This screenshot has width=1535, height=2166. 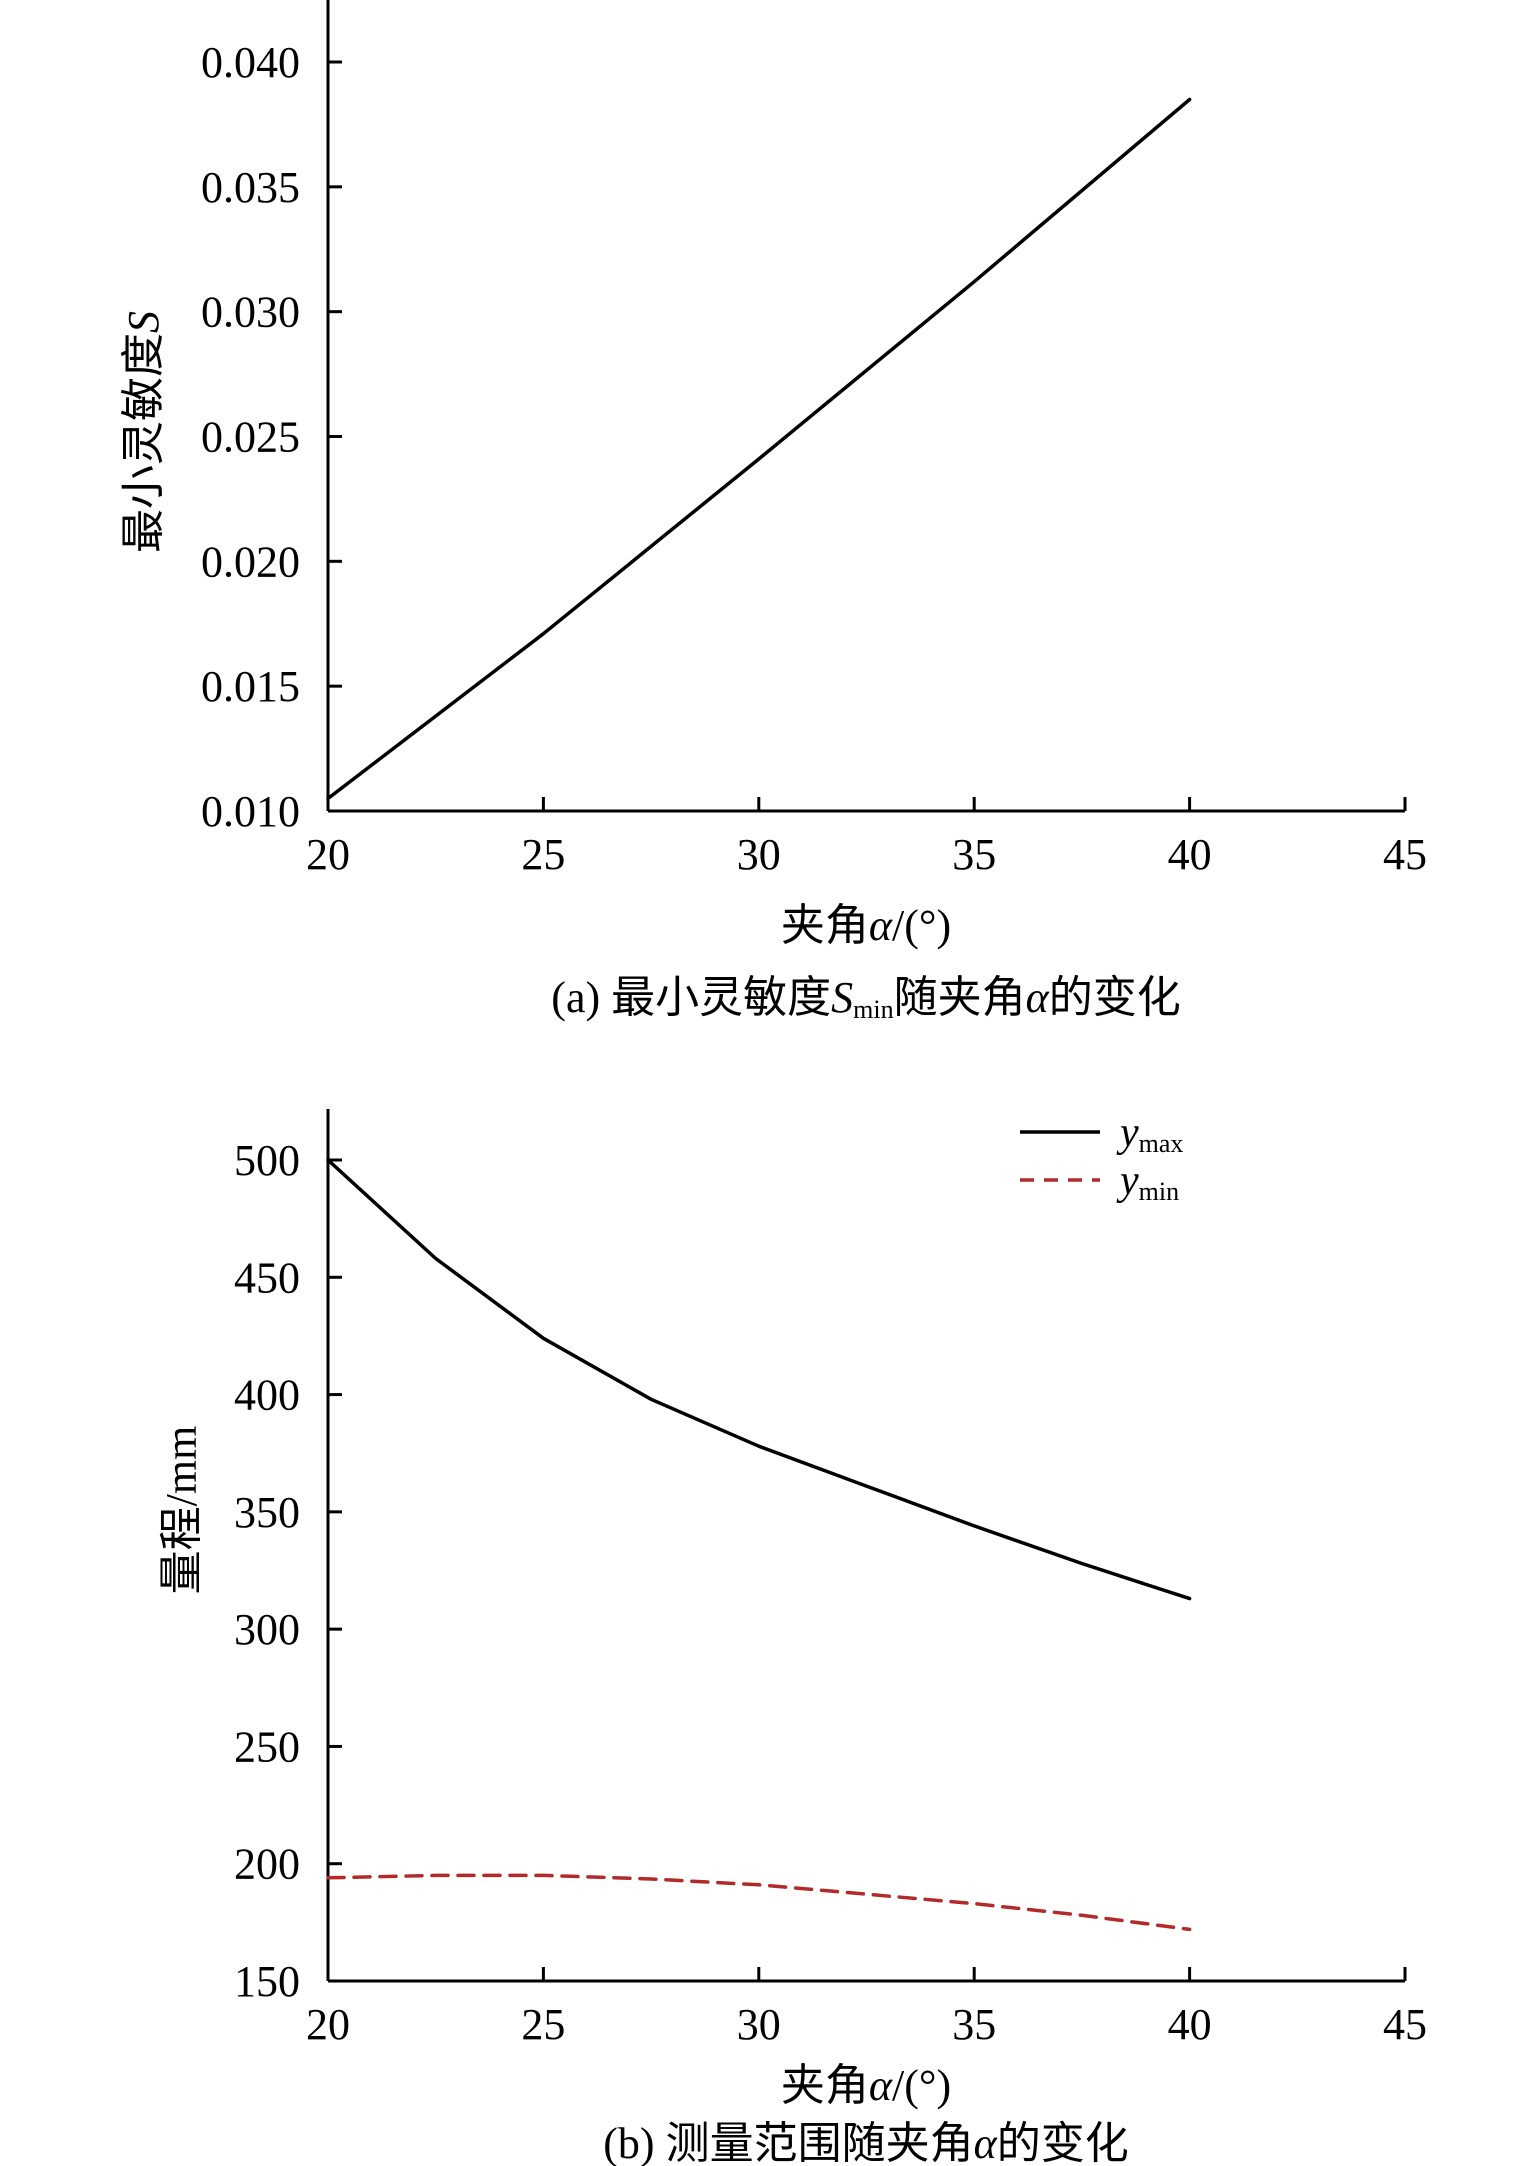 What do you see at coordinates (143, 322) in the screenshot?
I see `chart-a-y-axis-title-var: S` at bounding box center [143, 322].